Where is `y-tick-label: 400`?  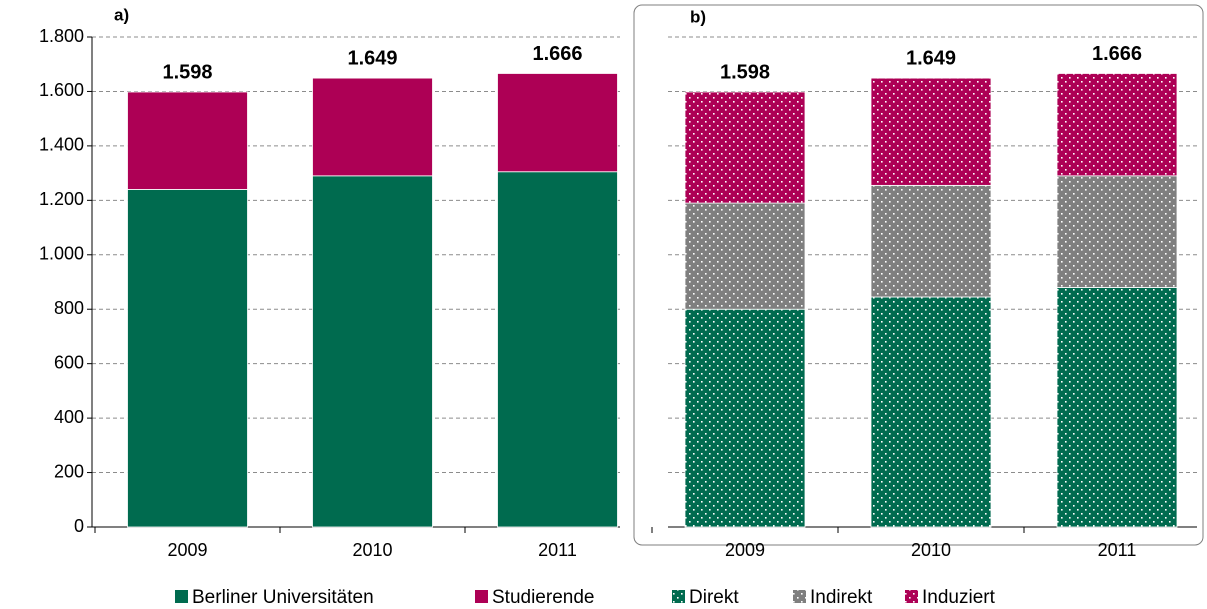
y-tick-label: 400 is located at coordinates (69, 417).